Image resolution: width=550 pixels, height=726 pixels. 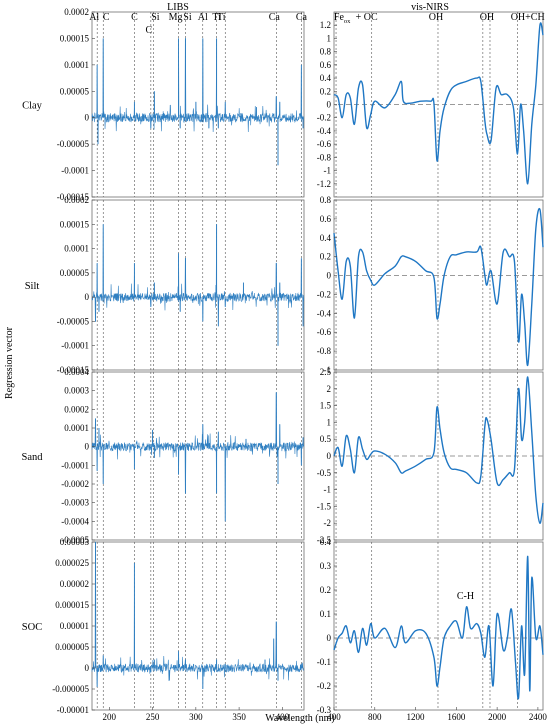 I want to click on libs-xtick-label: 250, so click(x=153, y=717).